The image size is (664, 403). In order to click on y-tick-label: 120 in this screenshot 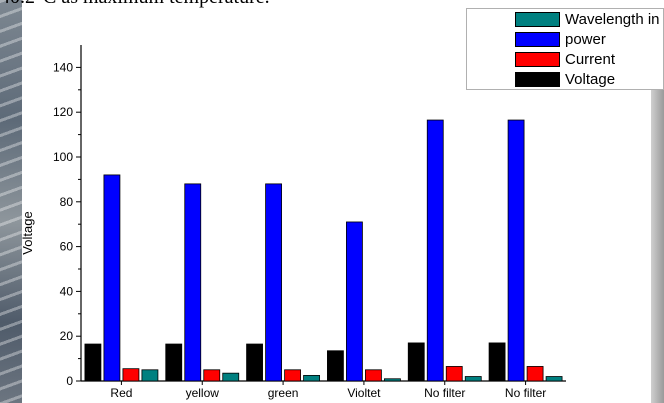, I will do `click(63, 112)`.